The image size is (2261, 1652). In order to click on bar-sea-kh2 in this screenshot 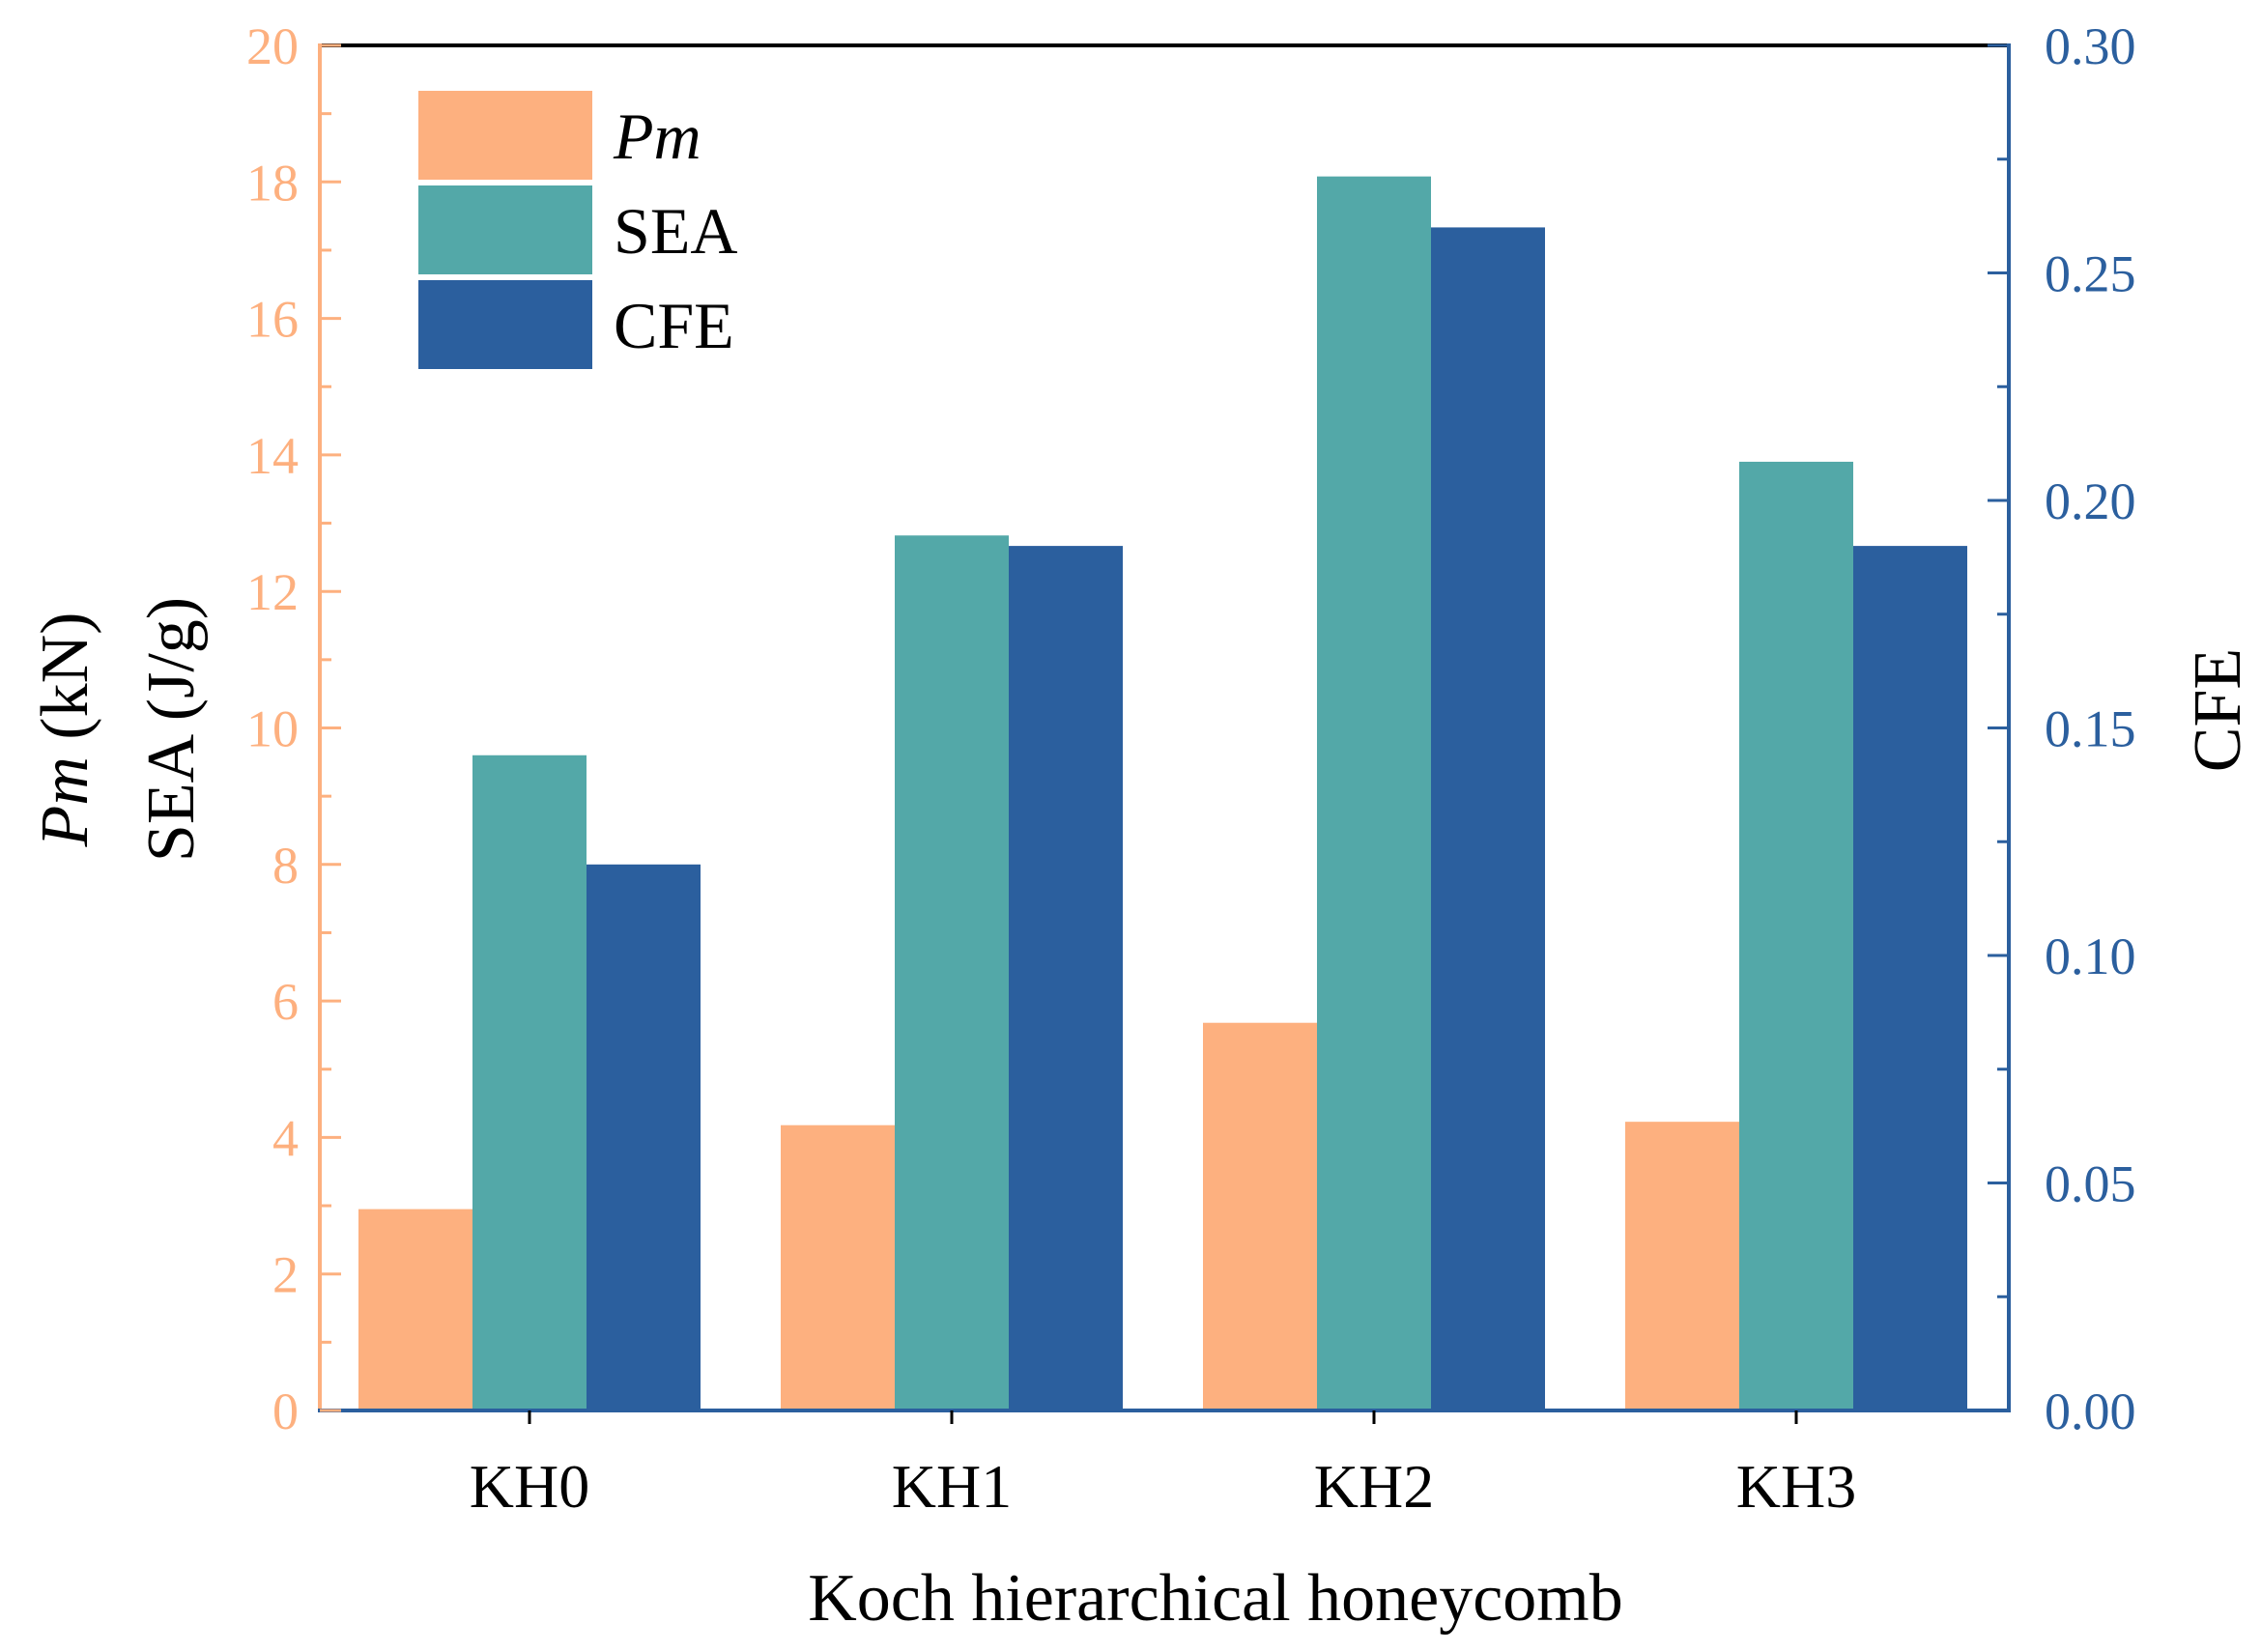, I will do `click(1374, 793)`.